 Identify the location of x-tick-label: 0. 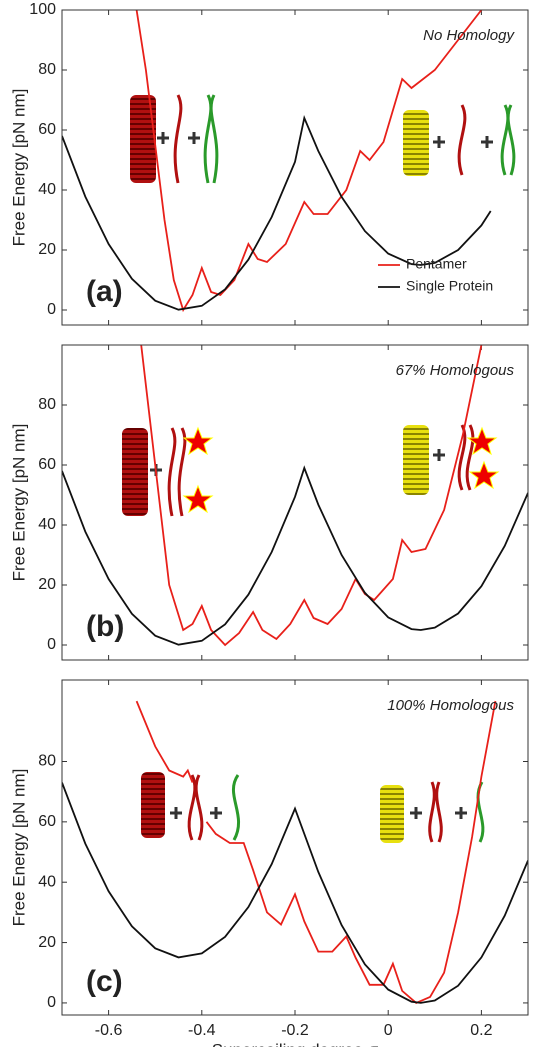
(388, 1030).